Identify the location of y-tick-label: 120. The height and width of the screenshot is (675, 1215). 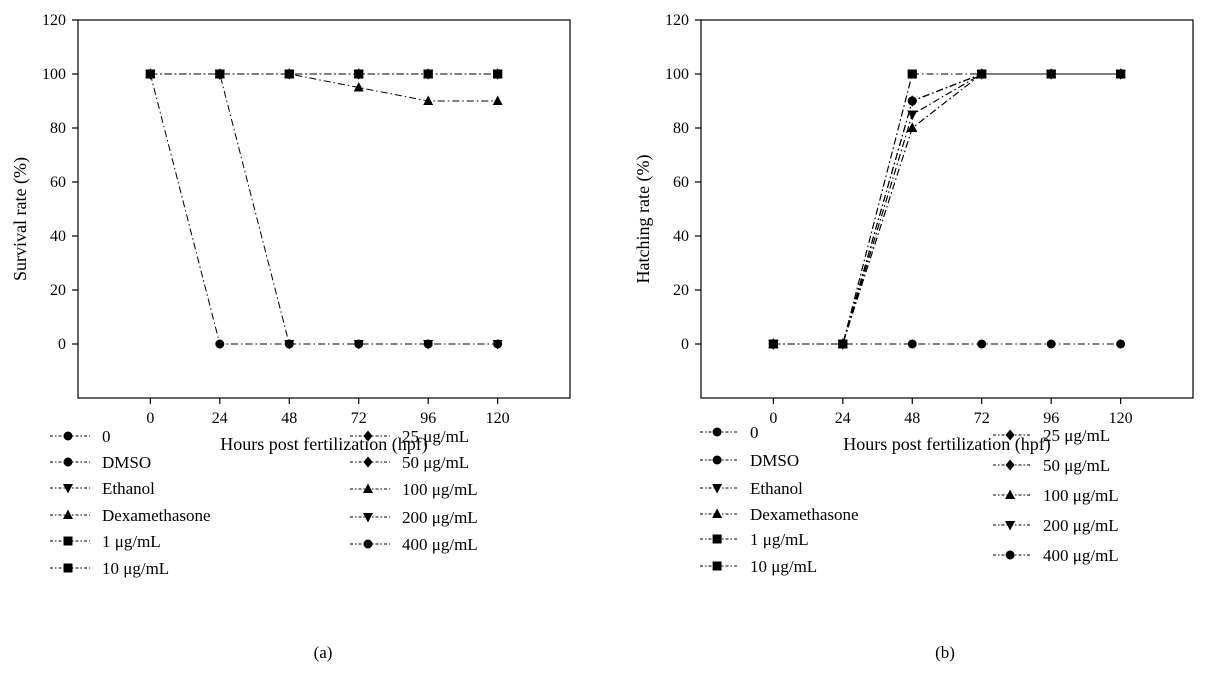
(677, 20).